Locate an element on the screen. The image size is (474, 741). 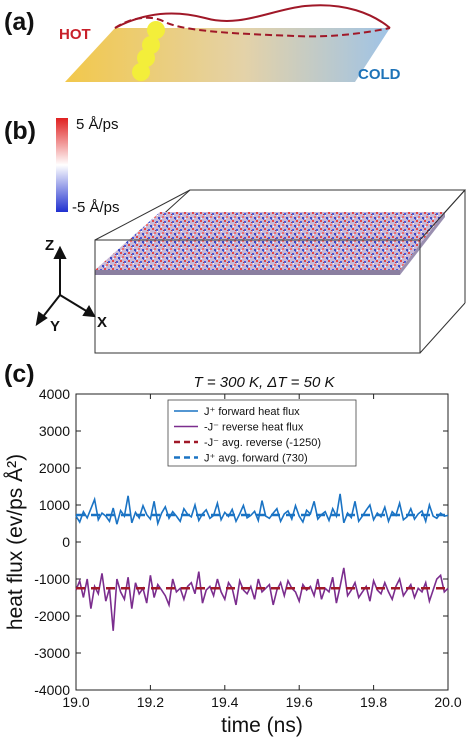
colorbar is located at coordinates (62, 165).